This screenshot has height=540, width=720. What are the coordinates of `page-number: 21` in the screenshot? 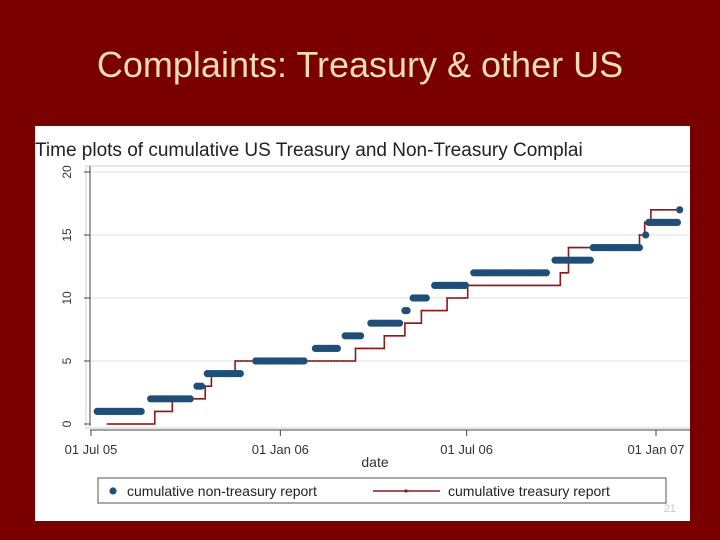 It's located at (669, 509).